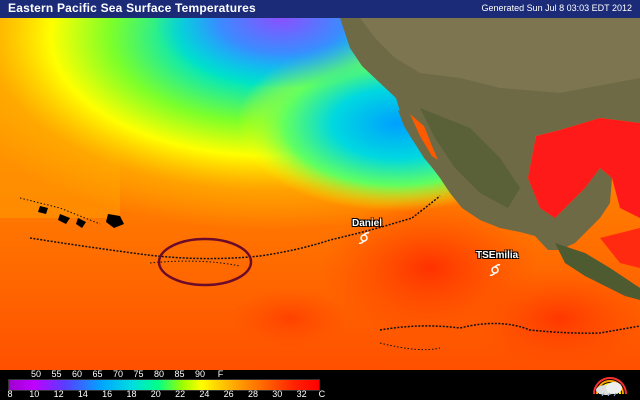 This screenshot has height=400, width=640. What do you see at coordinates (277, 394) in the screenshot?
I see `celsius-tick: 30` at bounding box center [277, 394].